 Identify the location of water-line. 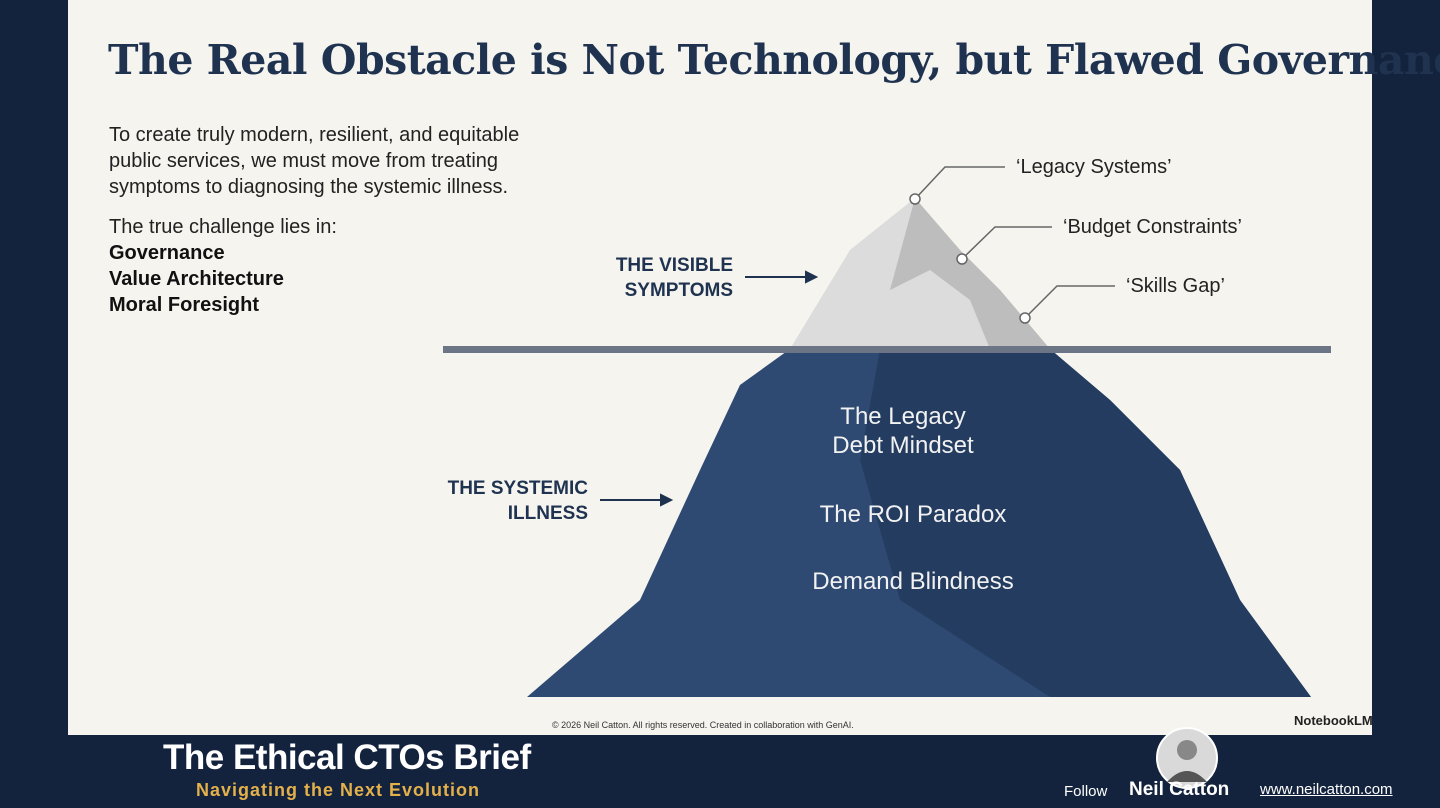
(887, 349).